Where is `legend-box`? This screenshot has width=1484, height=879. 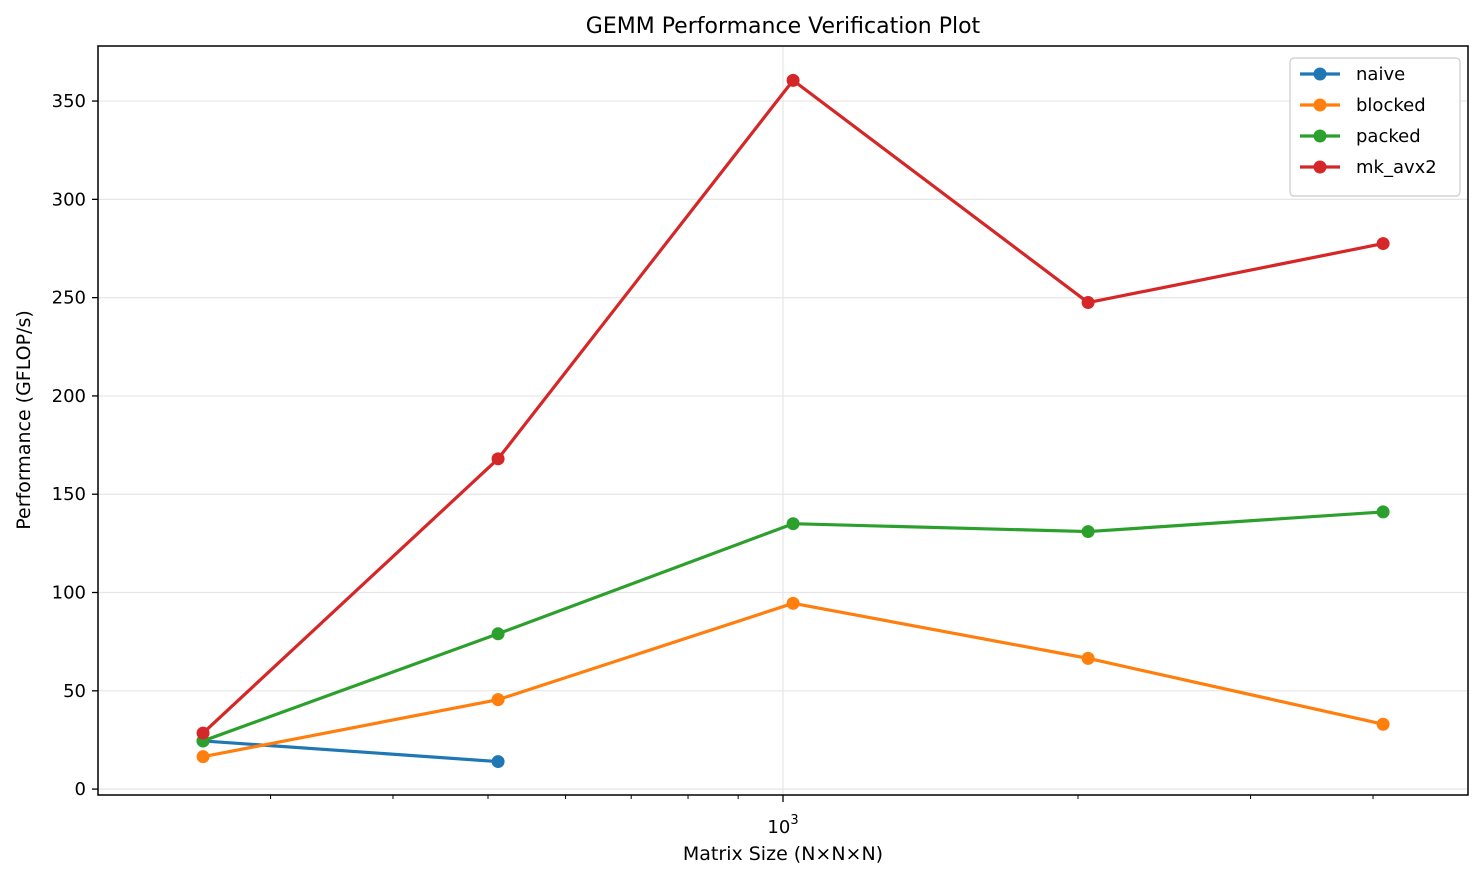 legend-box is located at coordinates (1375, 127).